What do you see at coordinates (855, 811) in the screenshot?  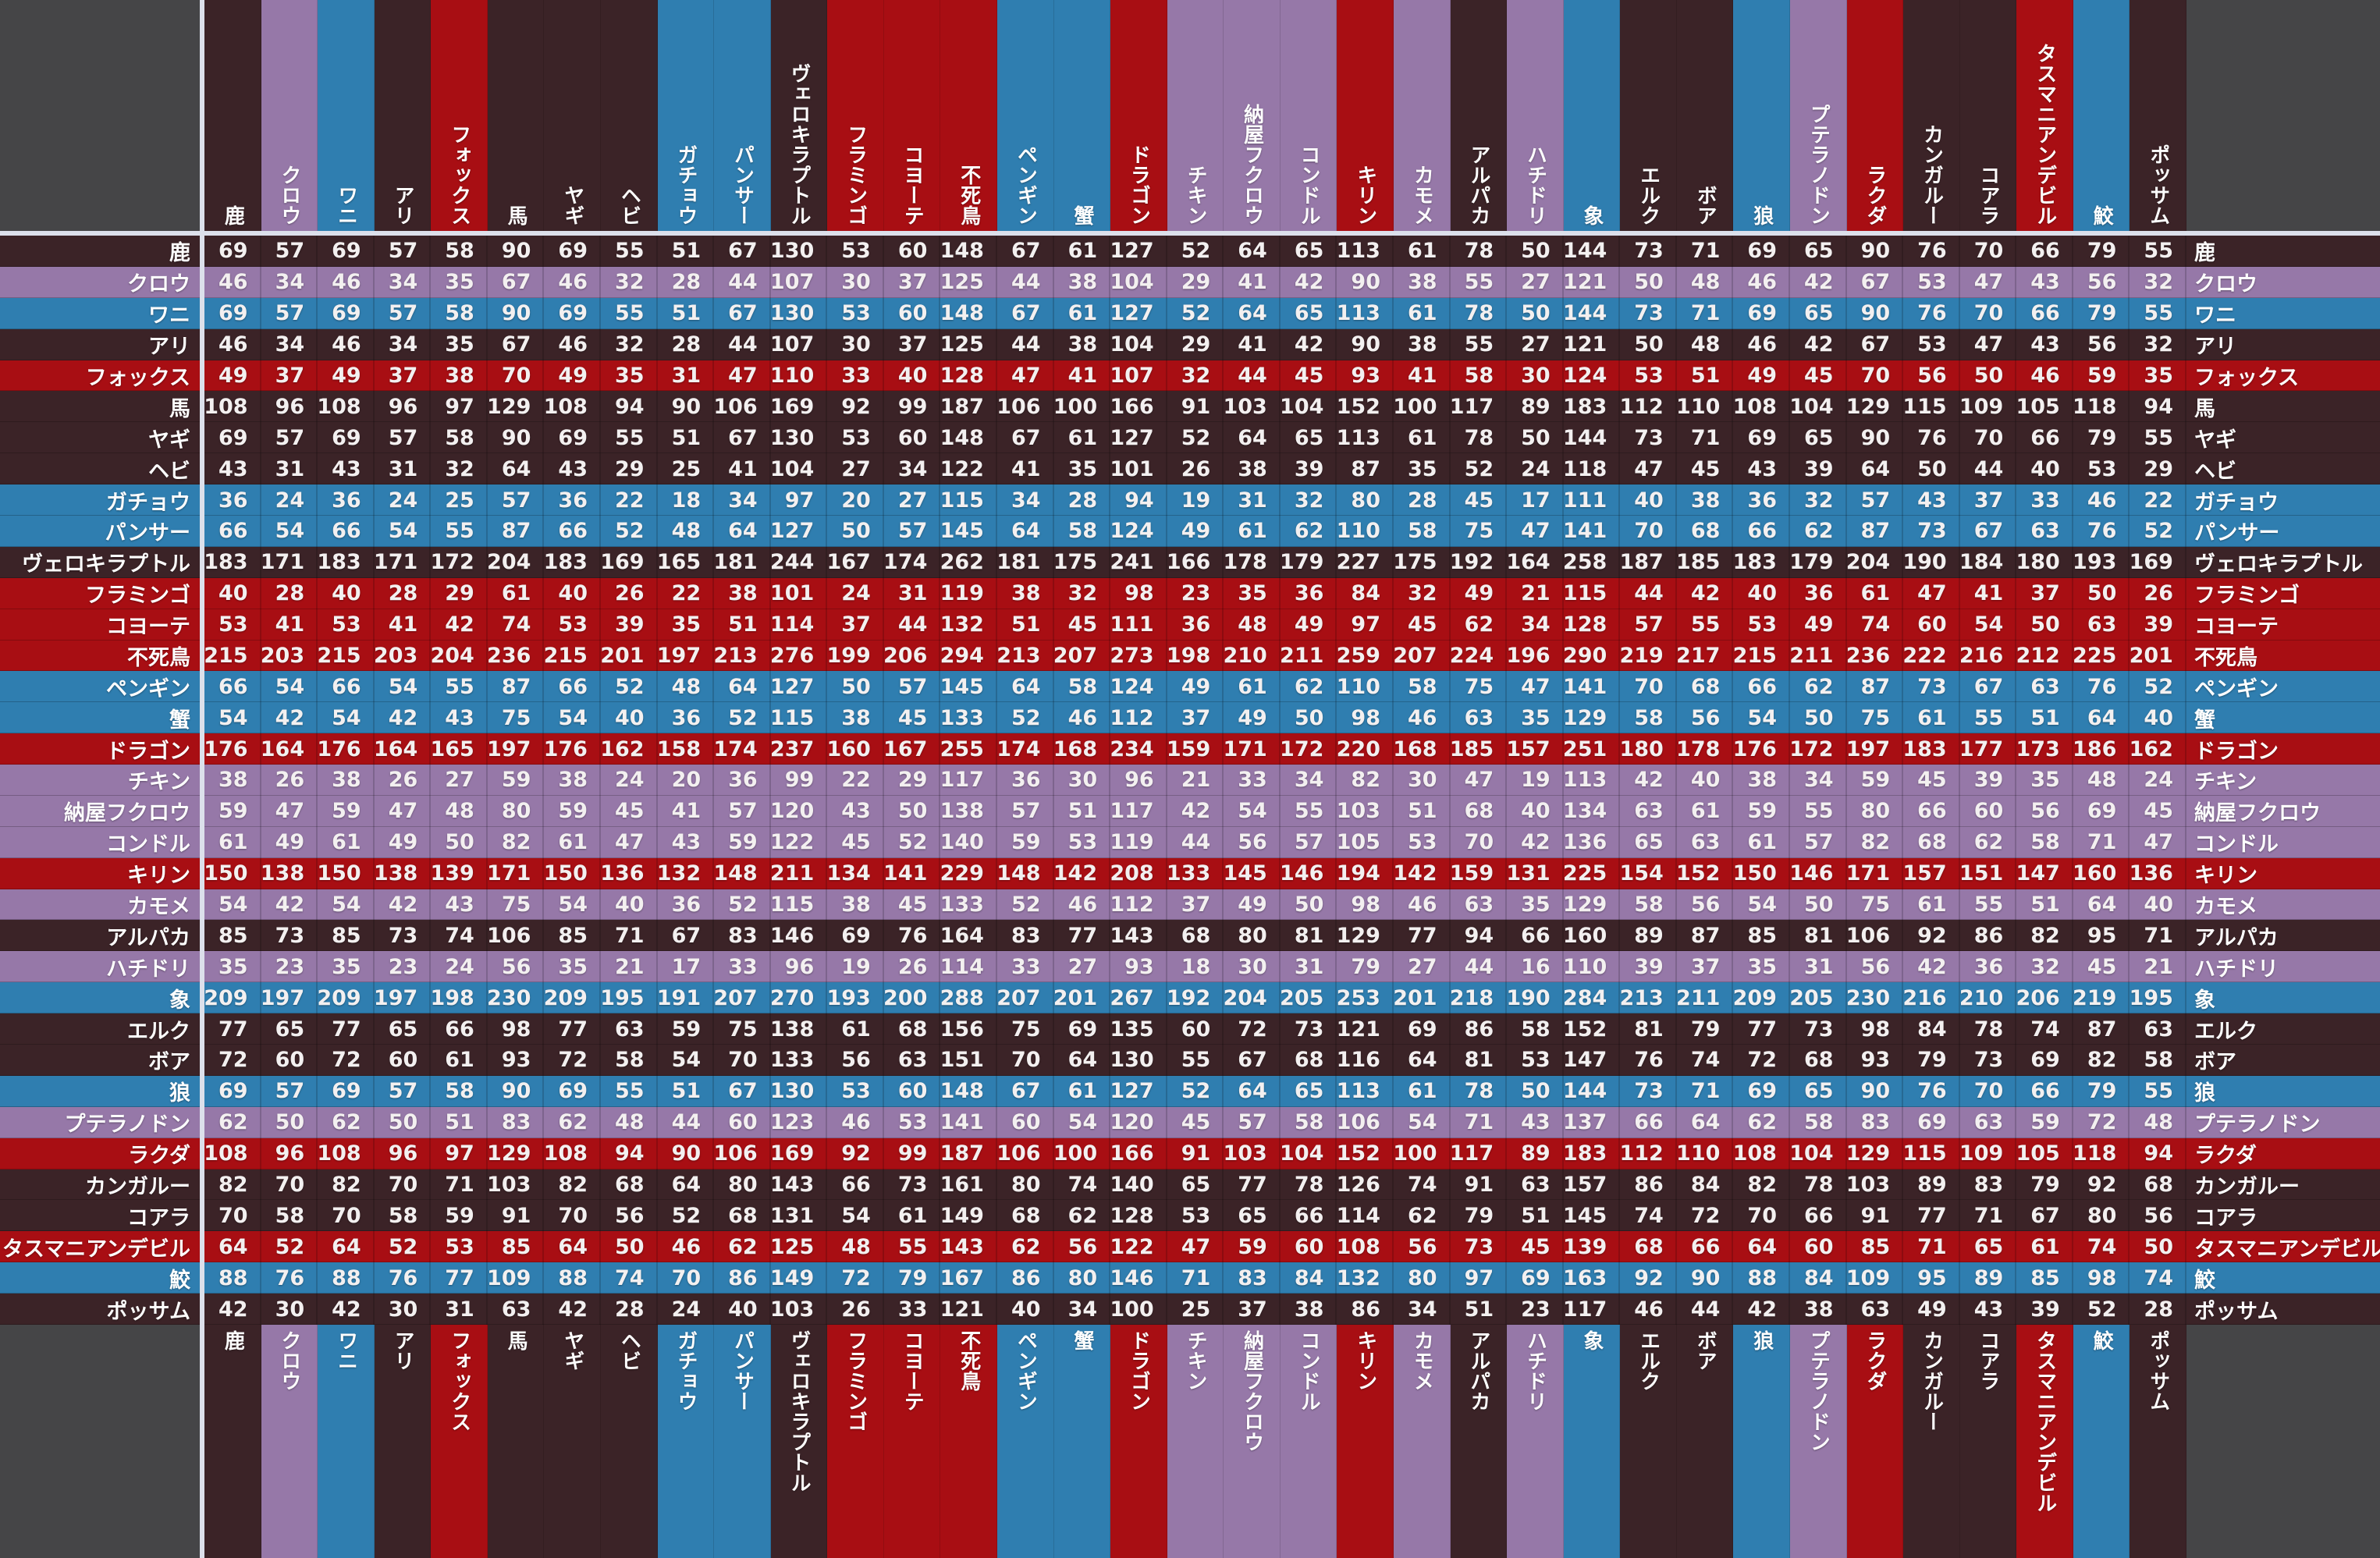 I see `matrix-cell: 43` at bounding box center [855, 811].